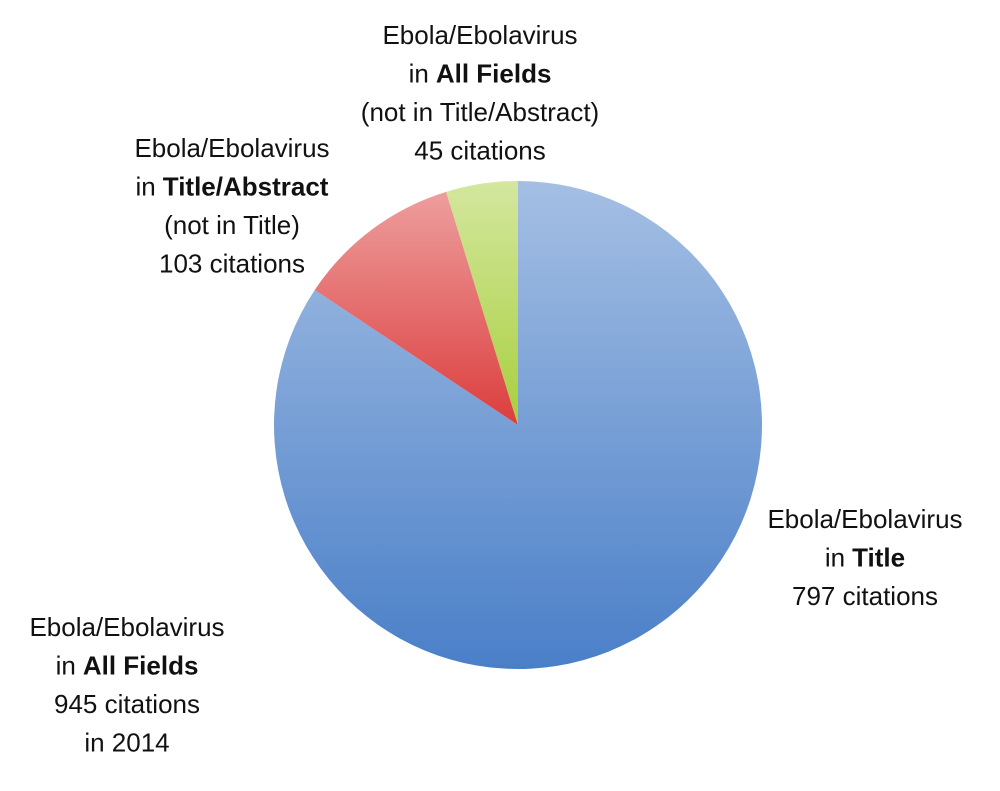  What do you see at coordinates (865, 596) in the screenshot?
I see `label-text: 797 citations` at bounding box center [865, 596].